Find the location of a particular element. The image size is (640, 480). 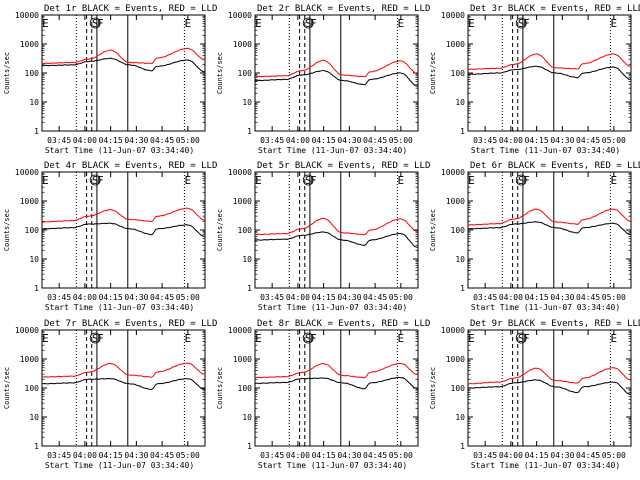

panel-title: Det 8r BLACK = Events, RED = LLD is located at coordinates (343, 324).